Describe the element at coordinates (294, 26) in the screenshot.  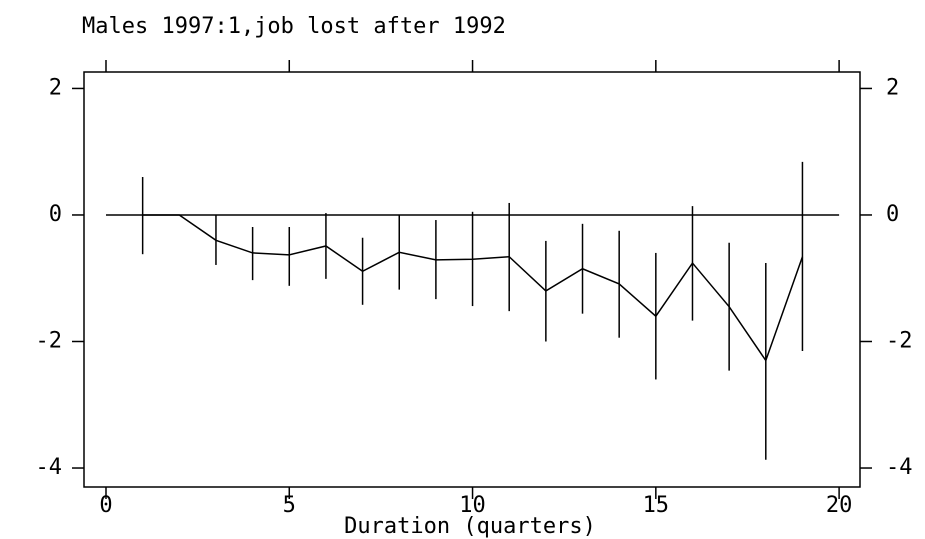
I see `chart-title: Males 1997:1,job lost after 1992` at that location.